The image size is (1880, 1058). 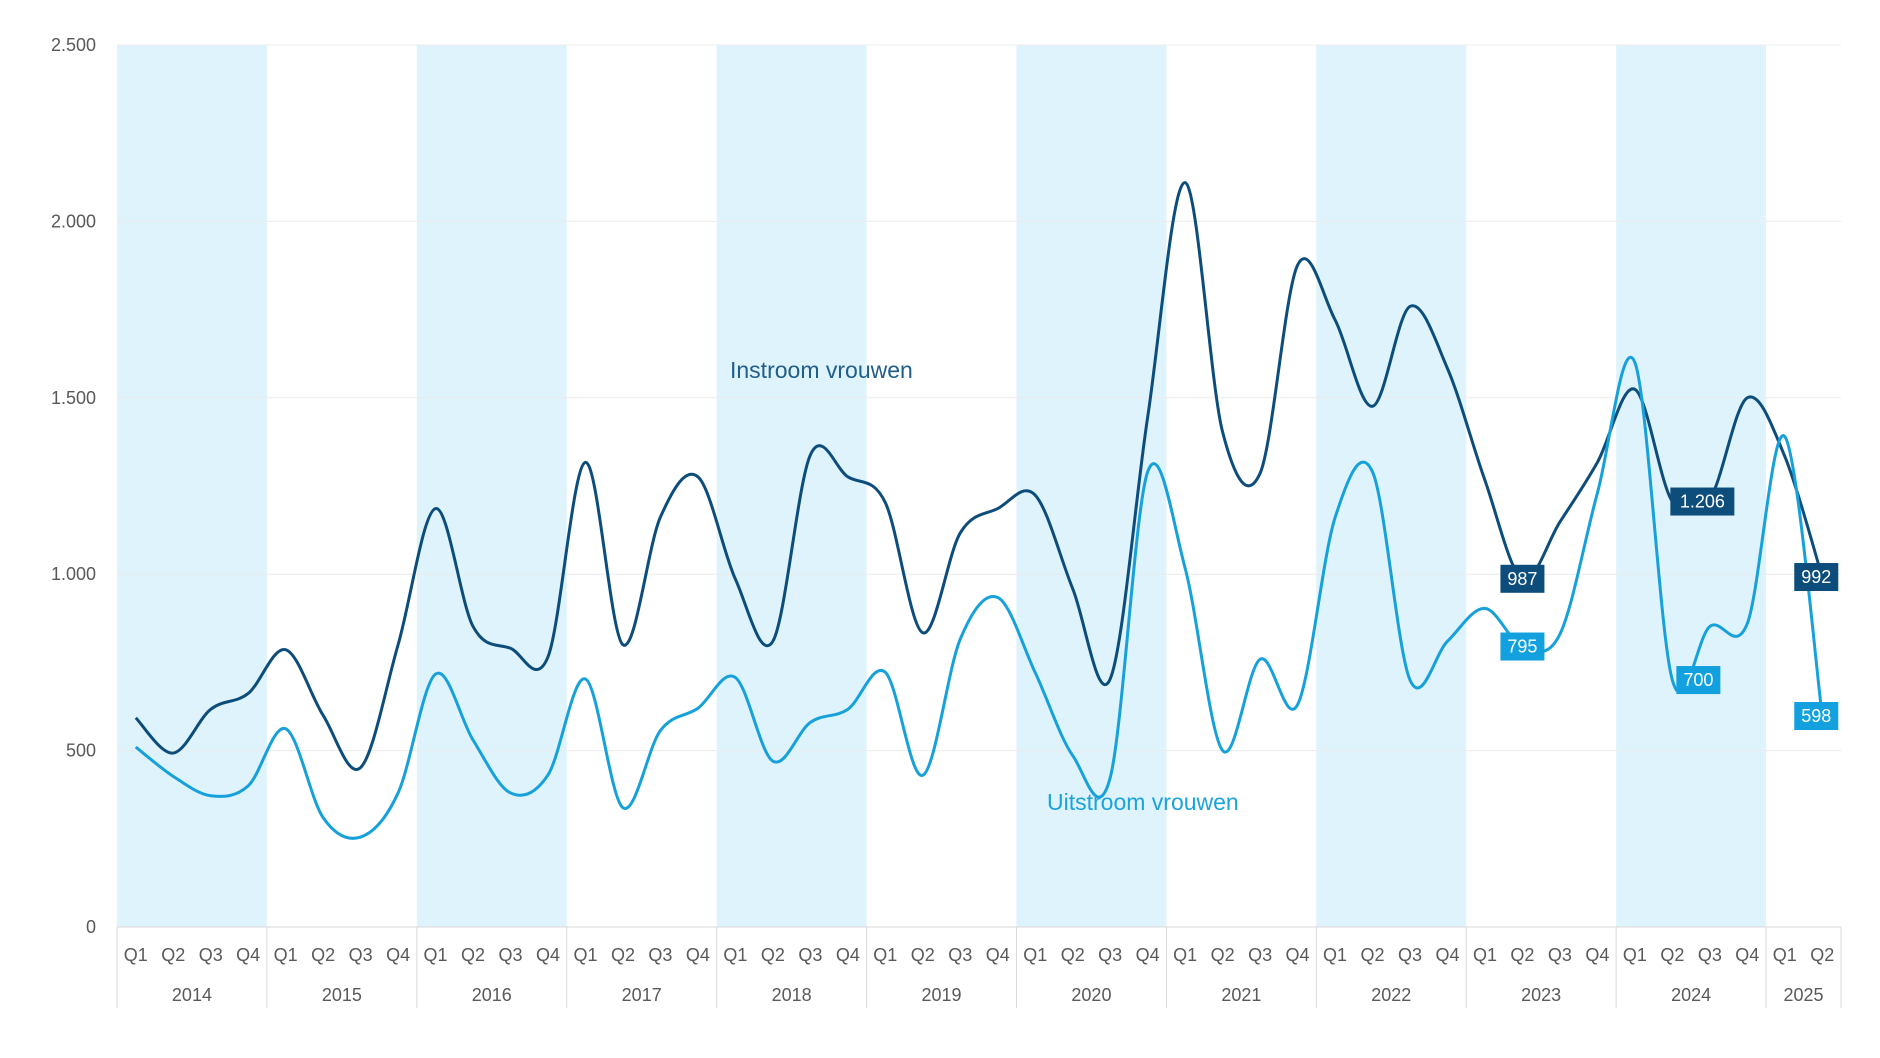 What do you see at coordinates (192, 486) in the screenshot?
I see `year-band-2014` at bounding box center [192, 486].